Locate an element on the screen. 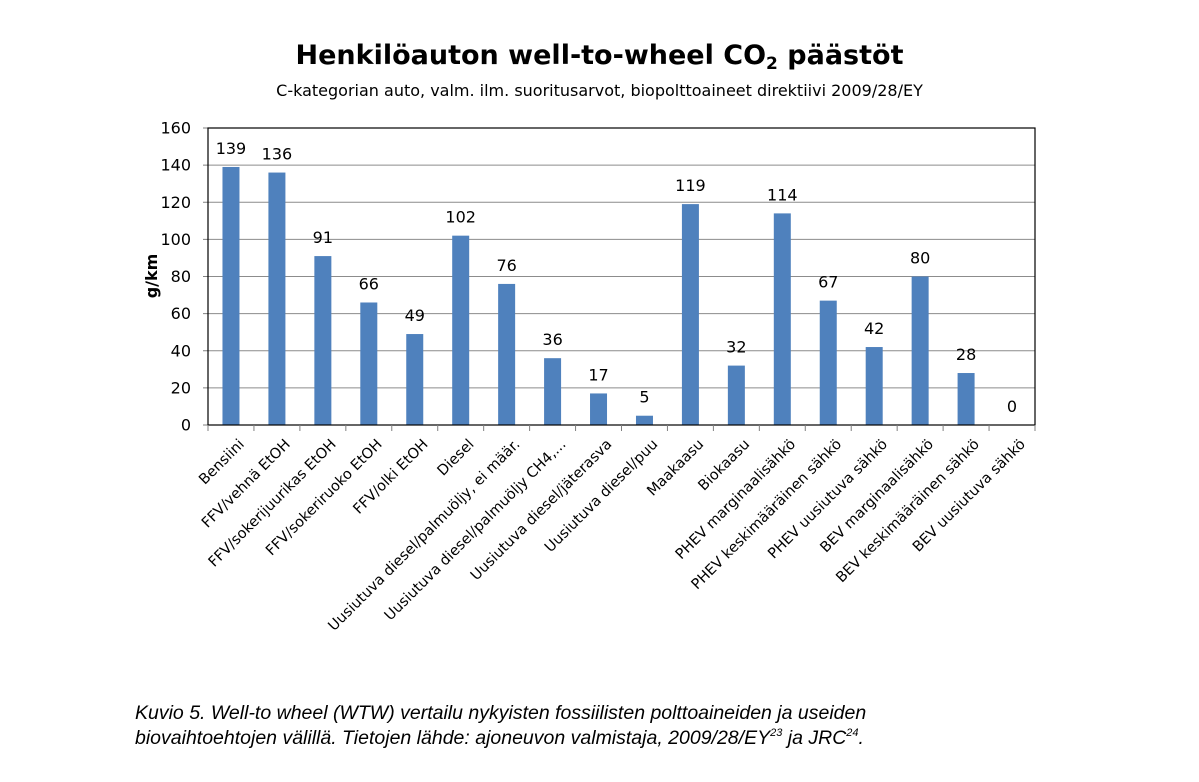  chart-title: Henkilöauton well-to-wheel CO2 päästöt is located at coordinates (599, 57).